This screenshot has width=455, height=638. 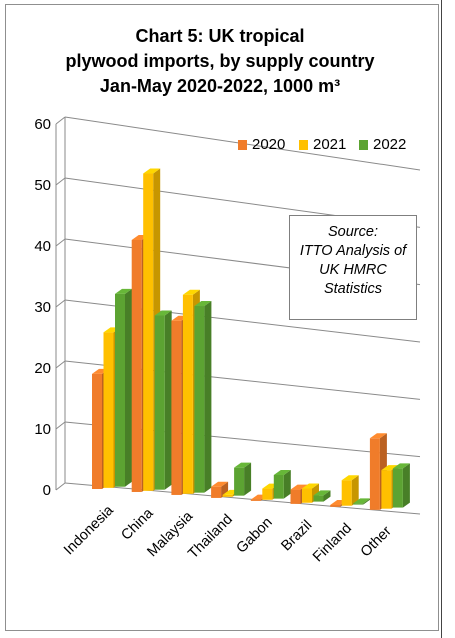 I want to click on bar-top-2022-malaysia, so click(x=203, y=304).